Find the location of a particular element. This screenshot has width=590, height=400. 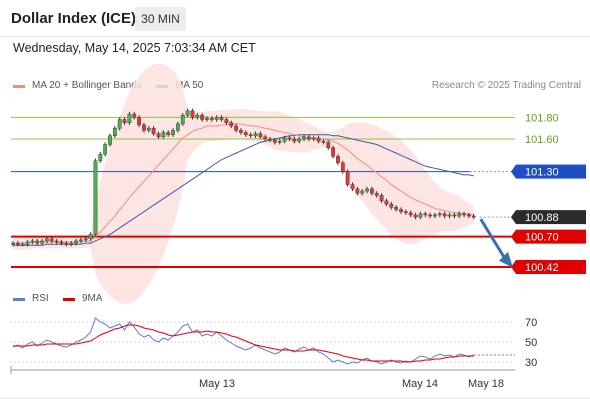

level-label-pivot: 101.30 is located at coordinates (542, 173).